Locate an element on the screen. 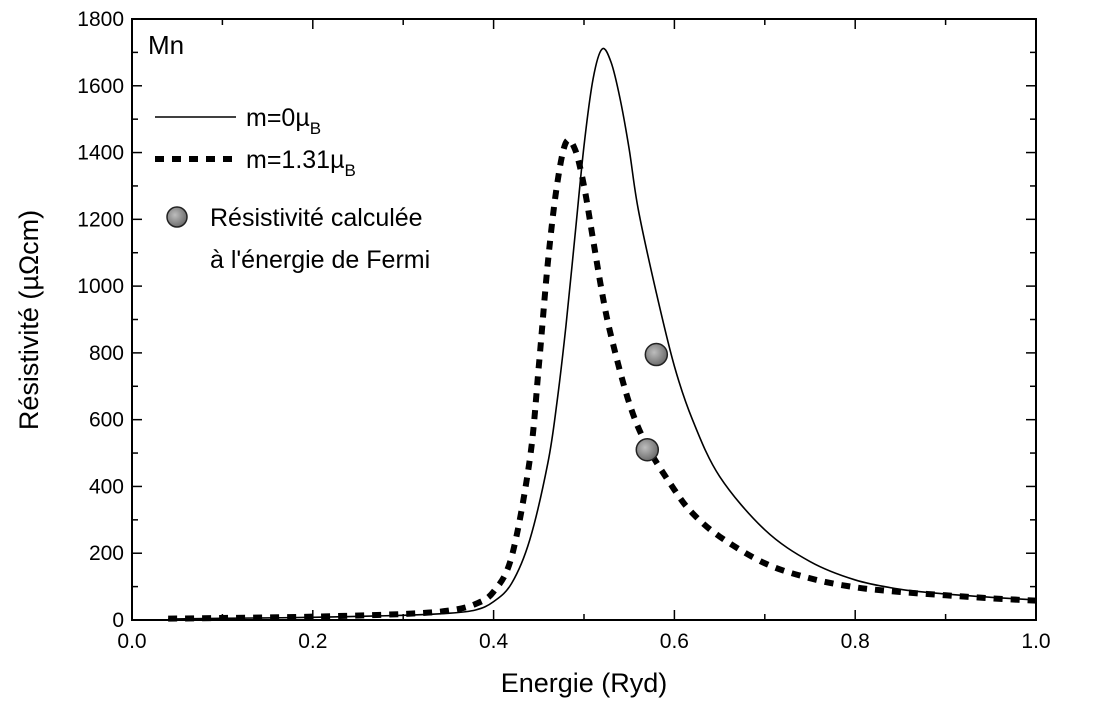  x-tick-label: 0.0 is located at coordinates (131, 641).